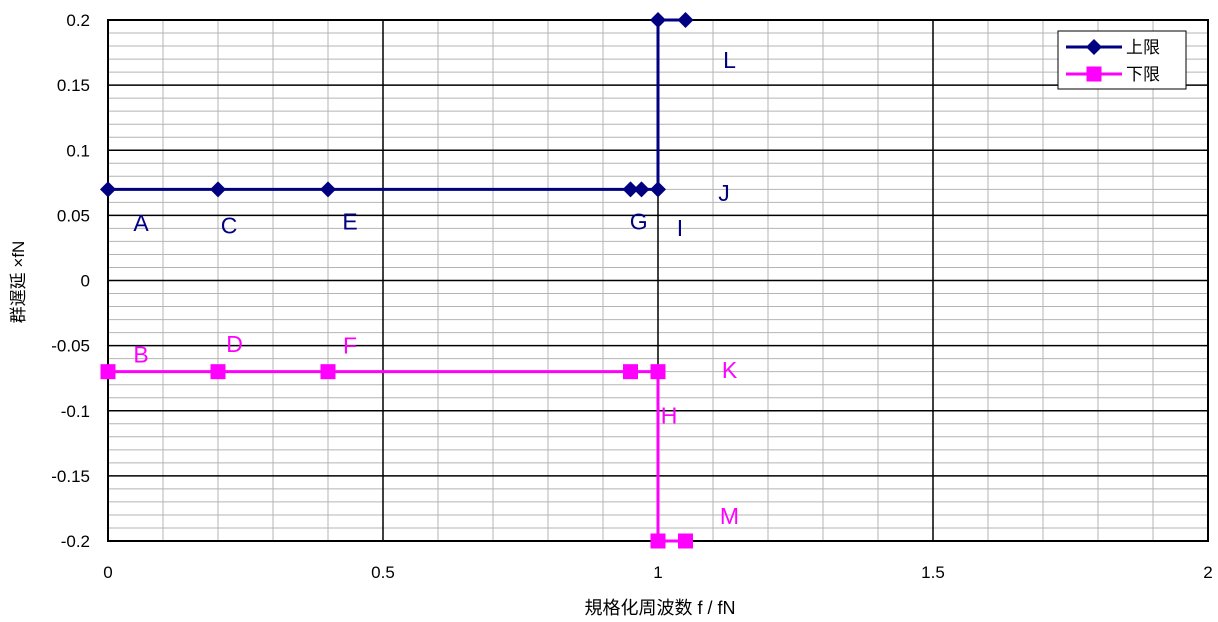 The height and width of the screenshot is (622, 1218). I want to click on y-tick-label: -0.15, so click(70, 476).